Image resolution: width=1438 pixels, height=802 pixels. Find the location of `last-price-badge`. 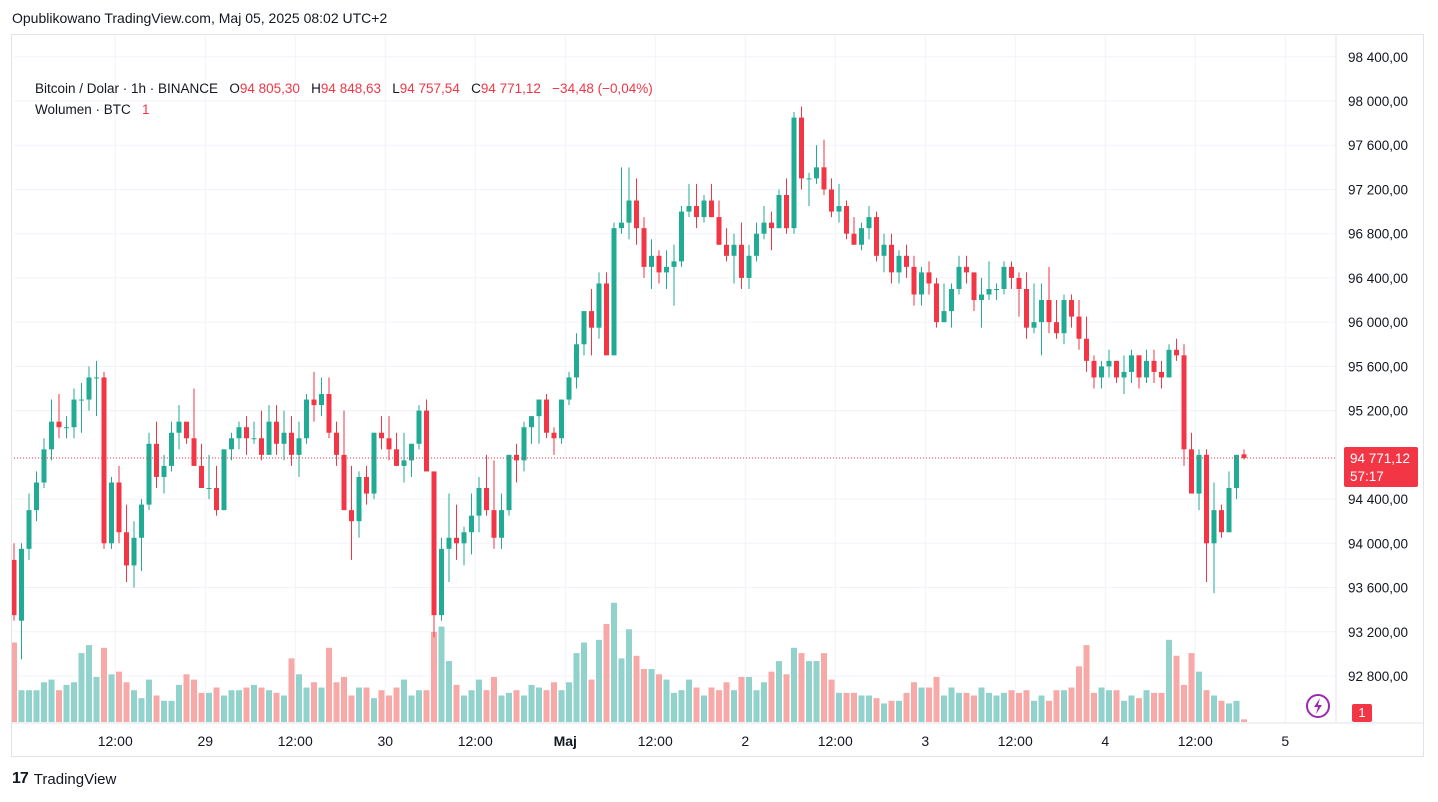

last-price-badge is located at coordinates (1381, 467).